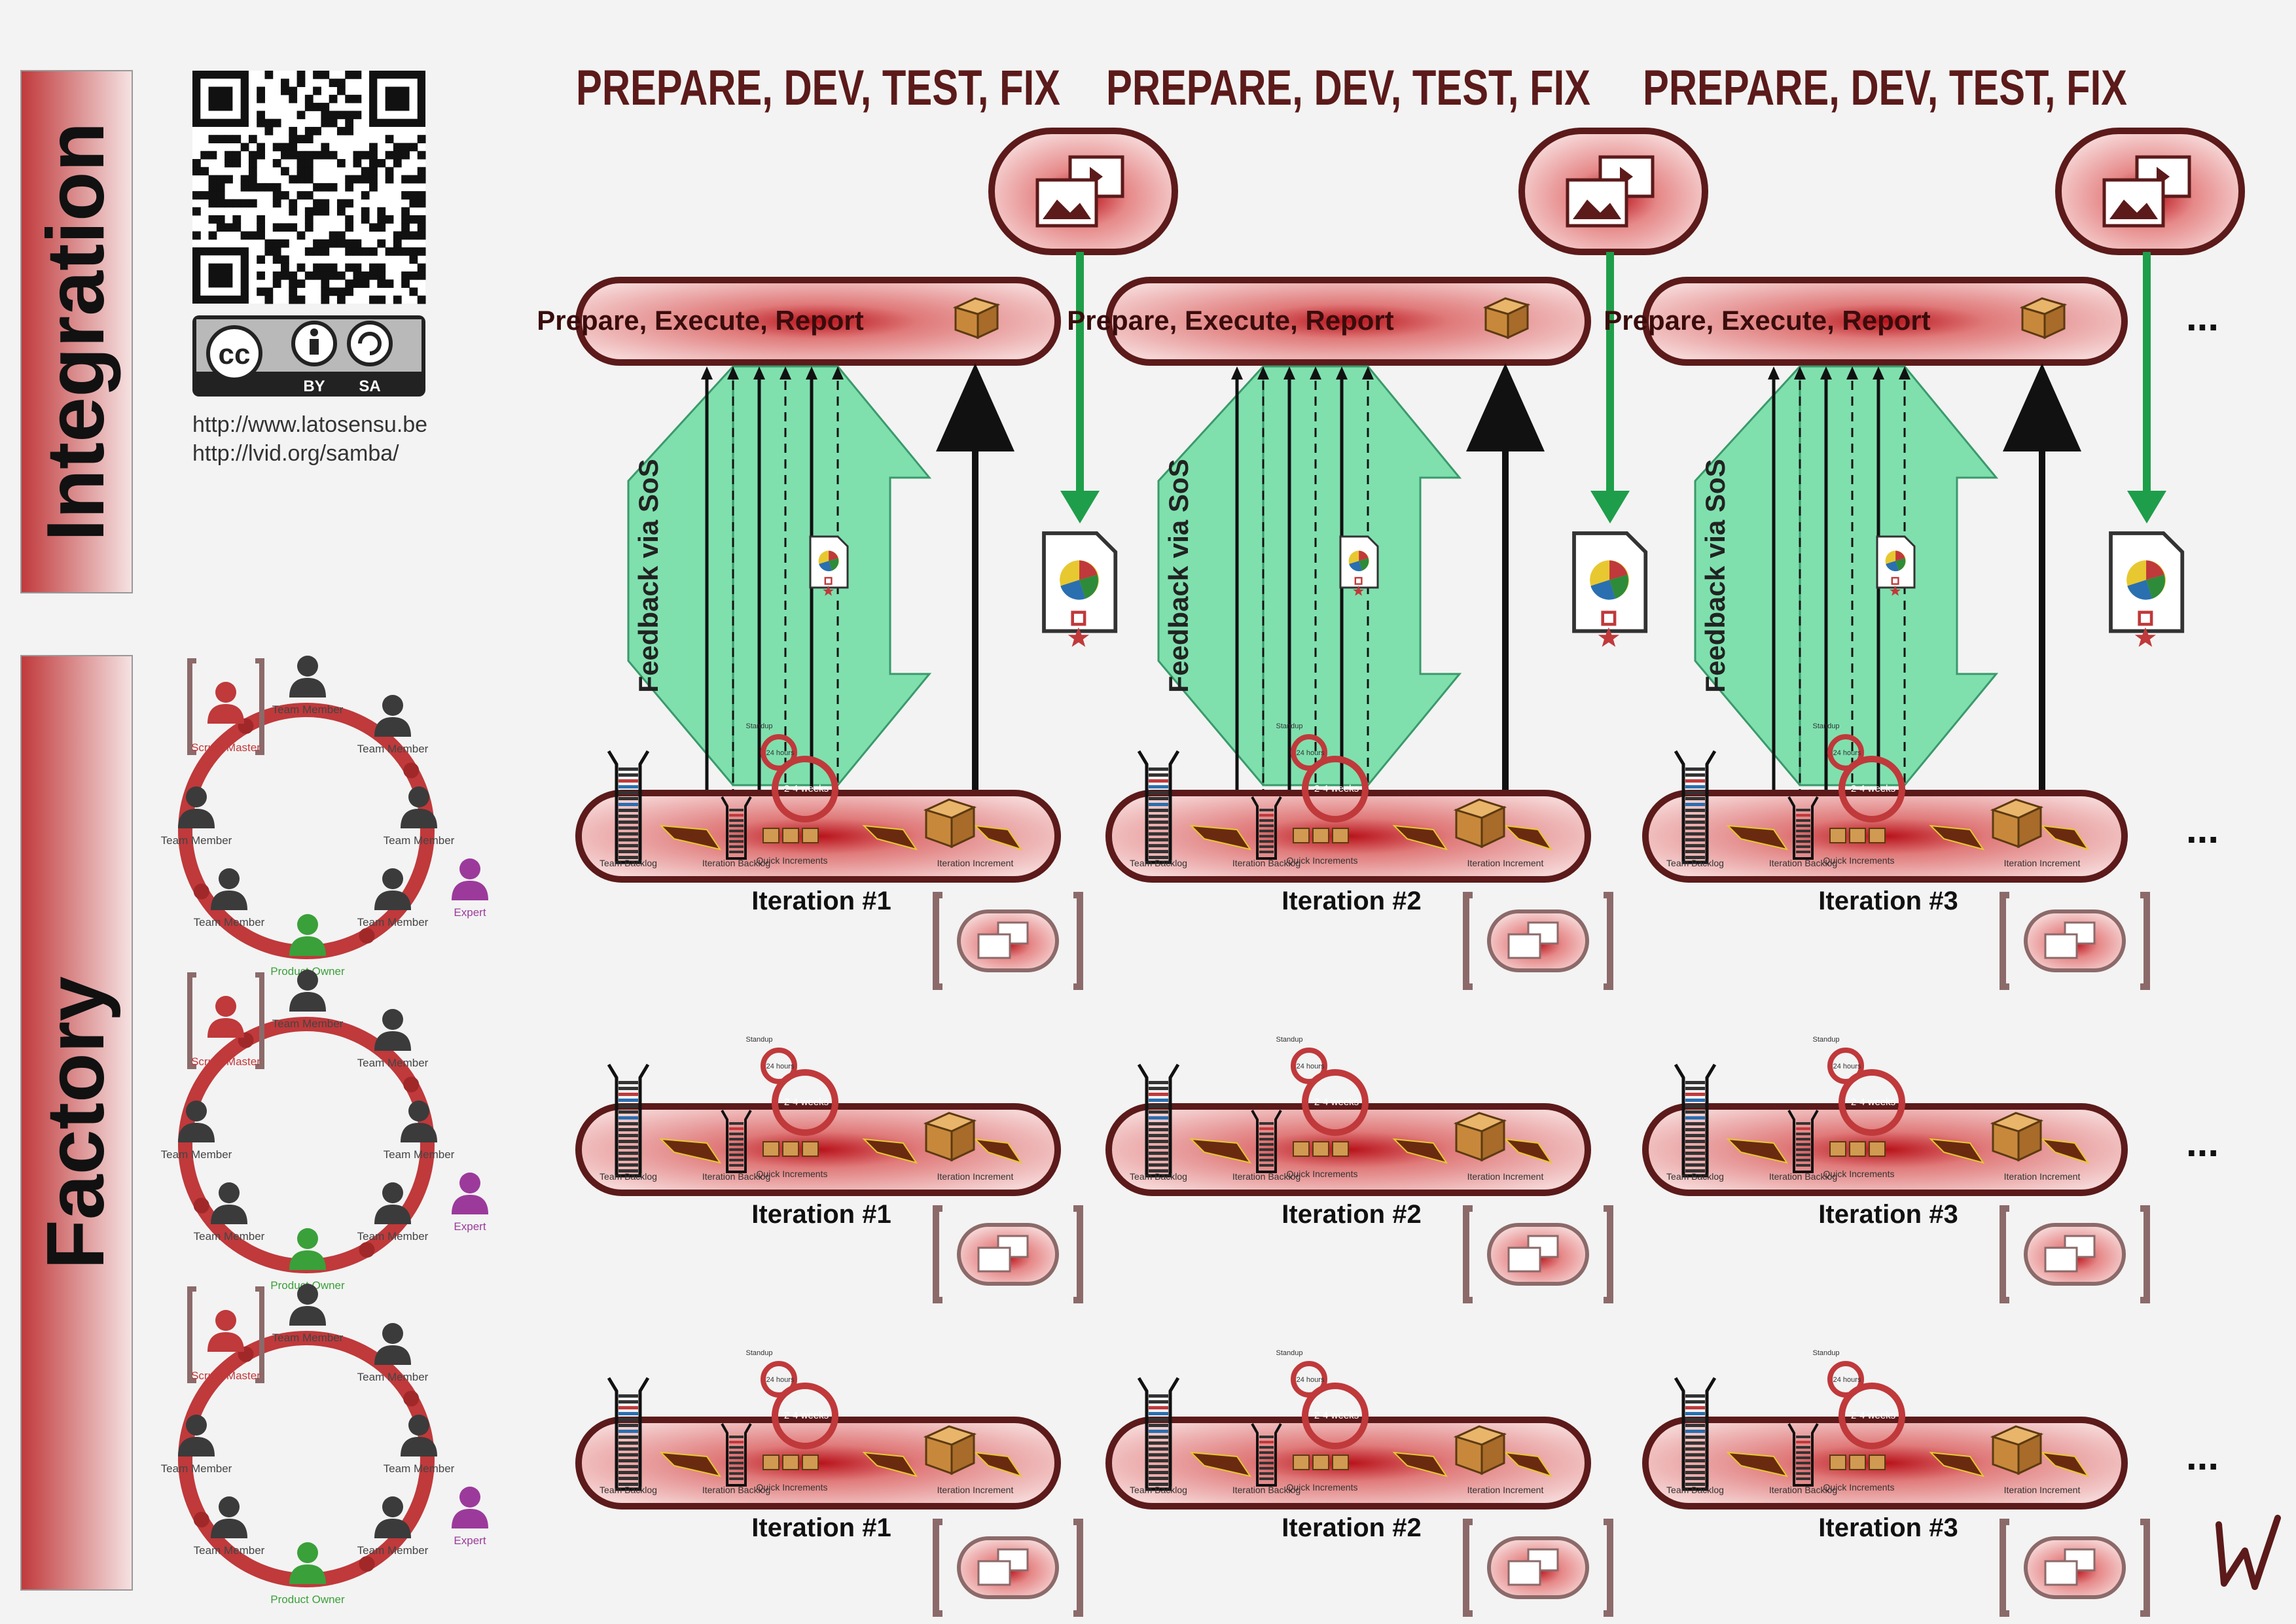  Describe the element at coordinates (2248, 1552) in the screenshot. I see `signature-logo: lv` at that location.